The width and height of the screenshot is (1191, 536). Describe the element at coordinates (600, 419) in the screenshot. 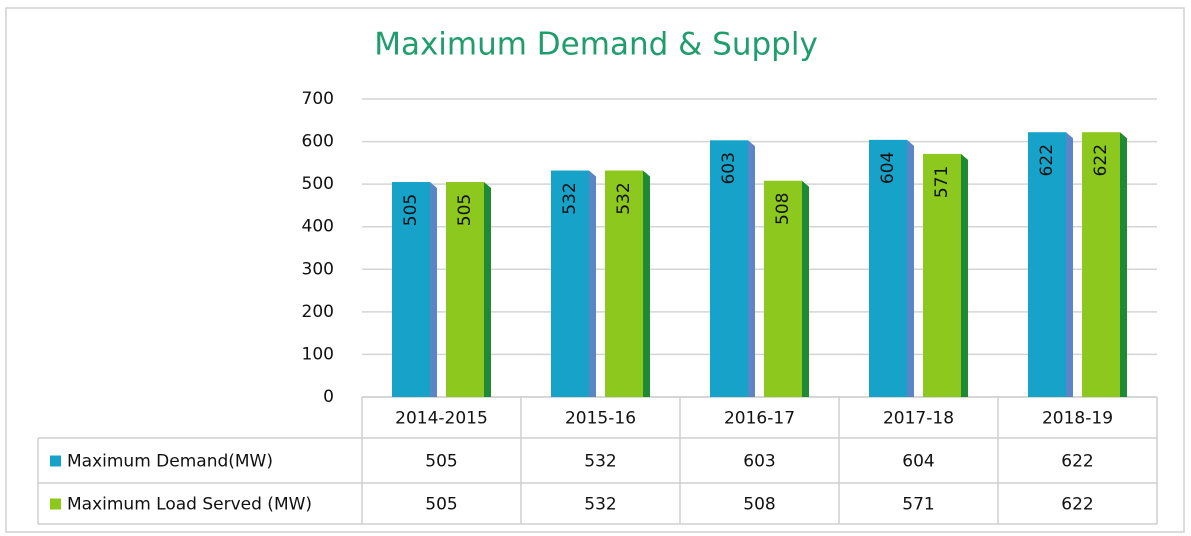

I see `x-tick-label: 2015-16` at that location.